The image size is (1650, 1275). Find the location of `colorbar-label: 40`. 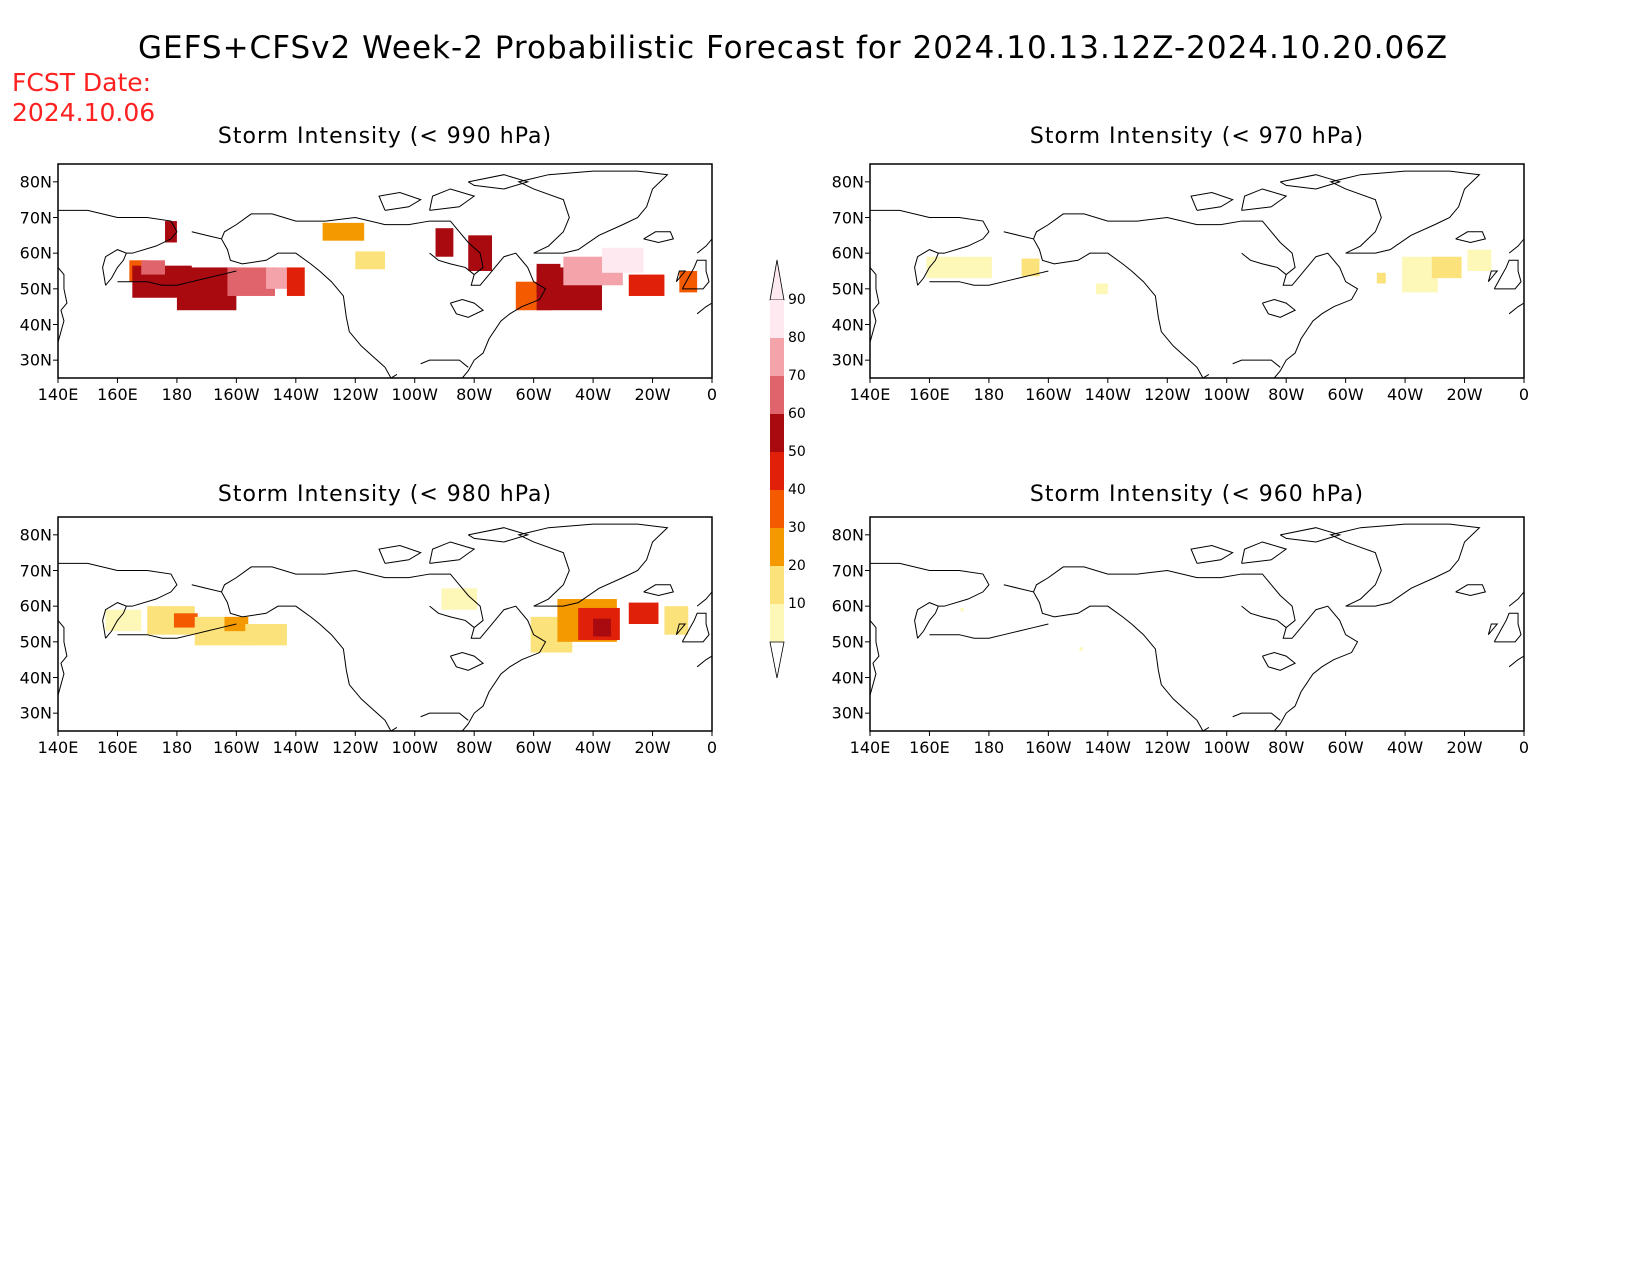

colorbar-label: 40 is located at coordinates (797, 490).